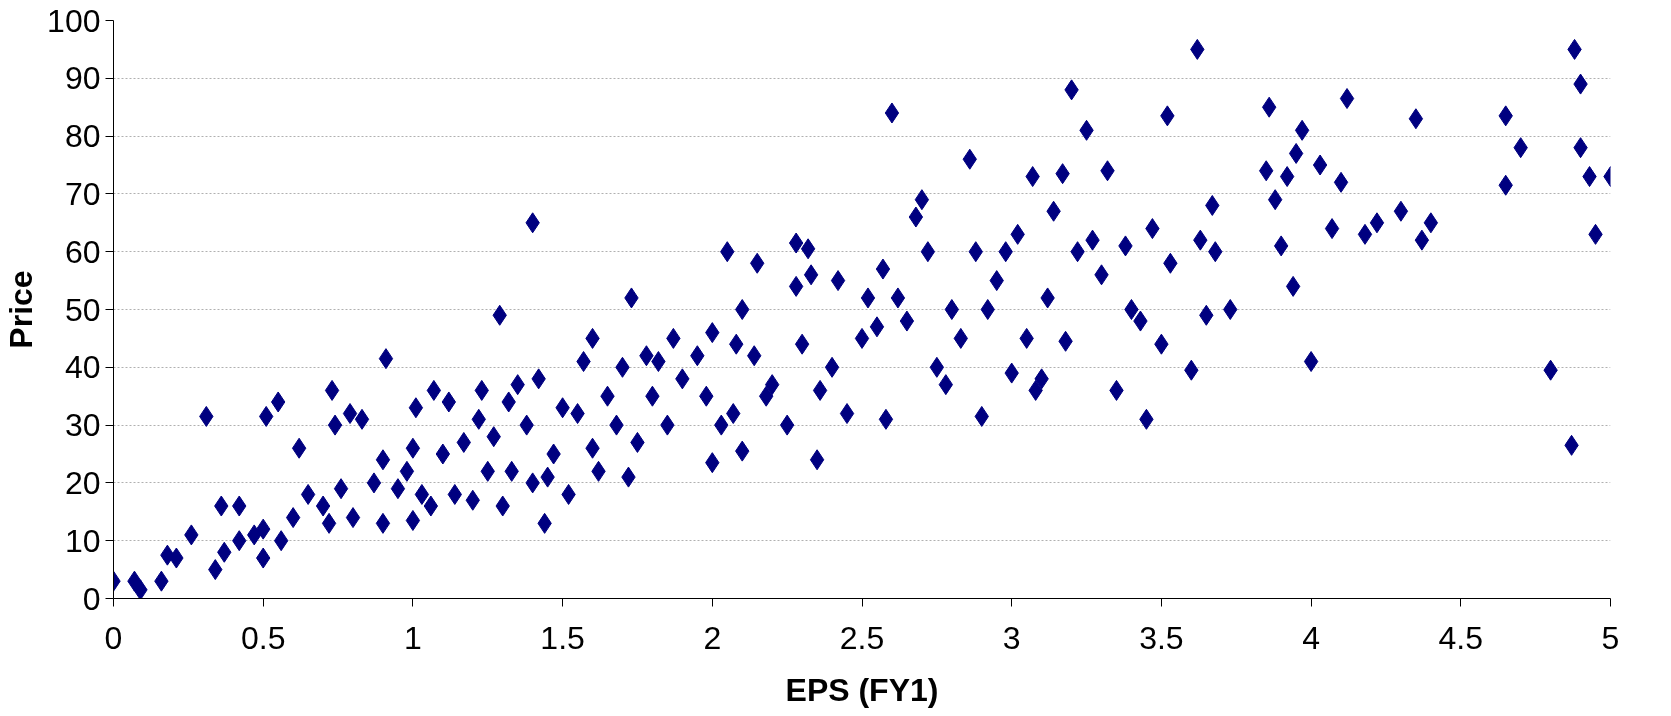 The width and height of the screenshot is (1671, 716). I want to click on x-tick-label: 3.5, so click(1161, 637).